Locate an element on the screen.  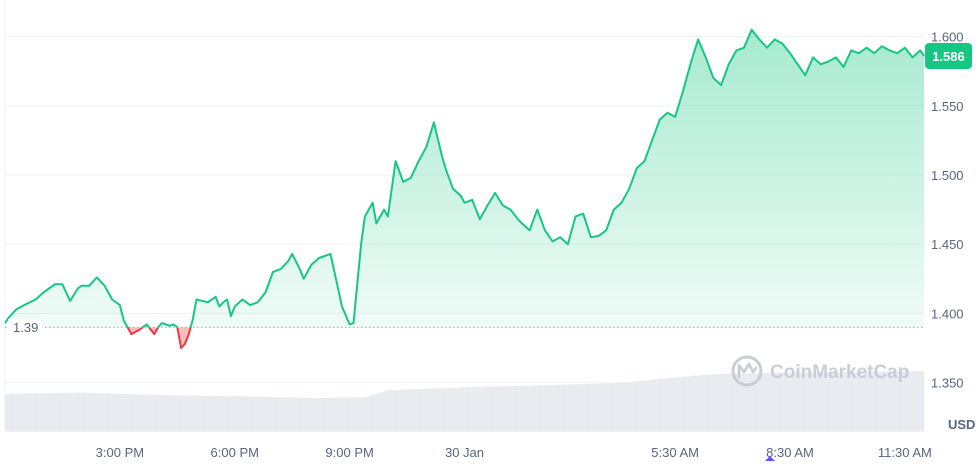
current-price-label: 1.586 is located at coordinates (948, 56).